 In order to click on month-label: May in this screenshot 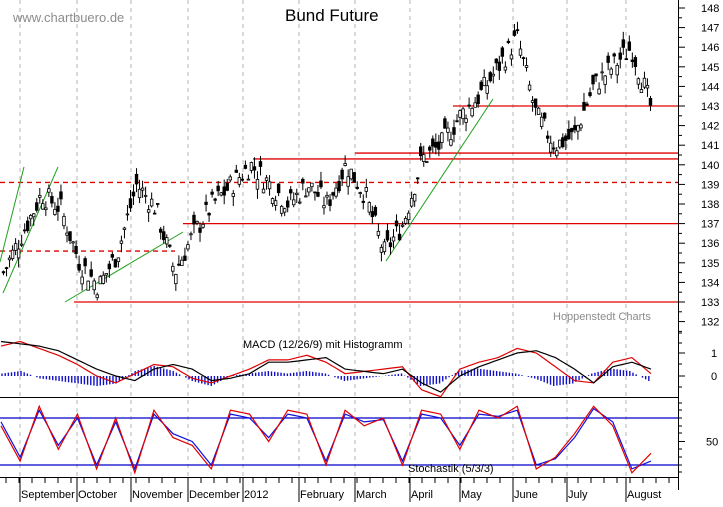, I will do `click(471, 495)`.